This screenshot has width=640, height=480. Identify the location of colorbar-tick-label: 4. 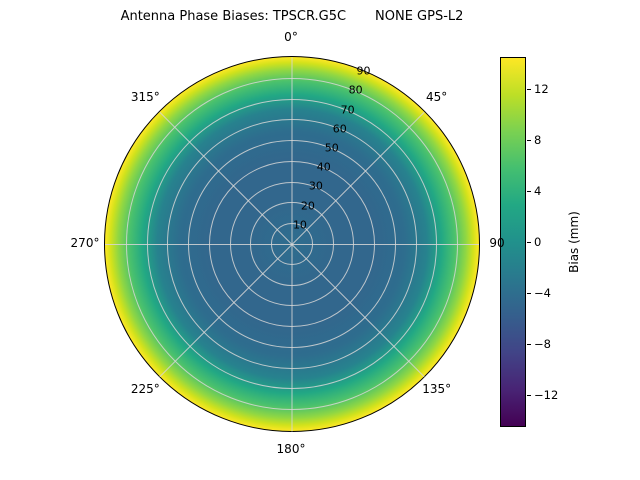
(538, 190).